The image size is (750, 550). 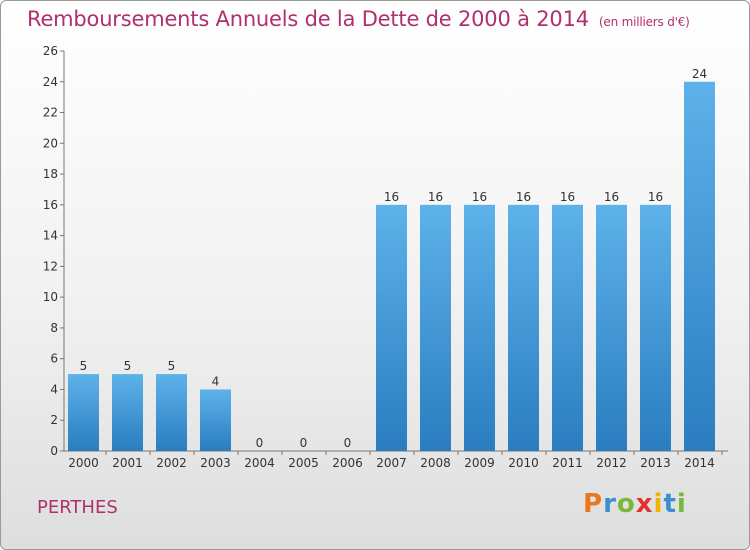 What do you see at coordinates (523, 463) in the screenshot?
I see `x-tick-label: 2010` at bounding box center [523, 463].